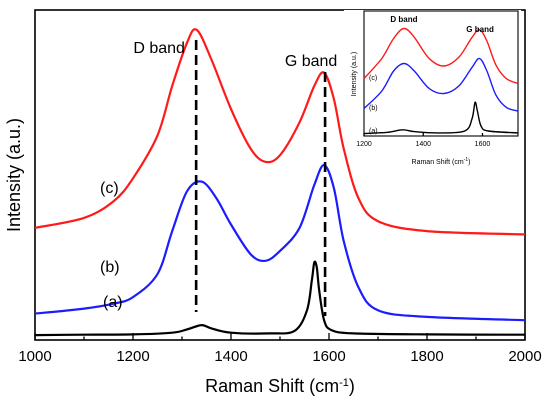  Describe the element at coordinates (373, 108) in the screenshot. I see `inset-series-b-label: (b)` at that location.